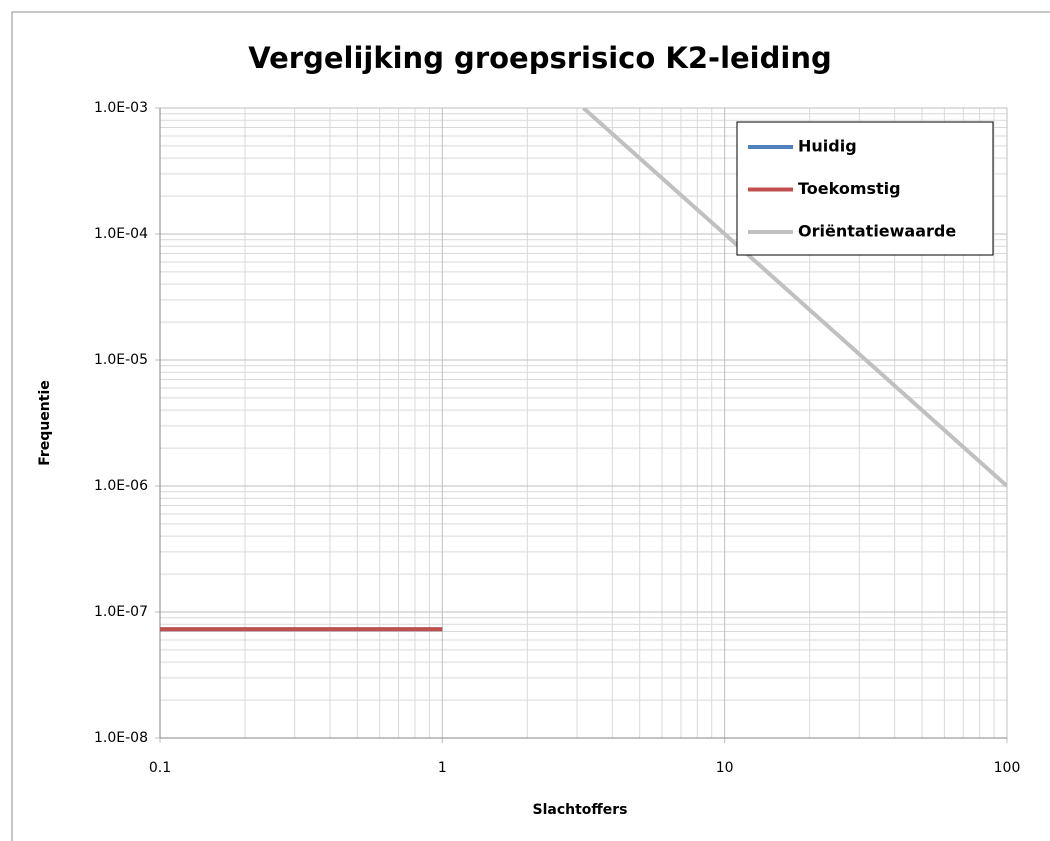  I want to click on y-tick-label: 1.0E-03, so click(121, 108).